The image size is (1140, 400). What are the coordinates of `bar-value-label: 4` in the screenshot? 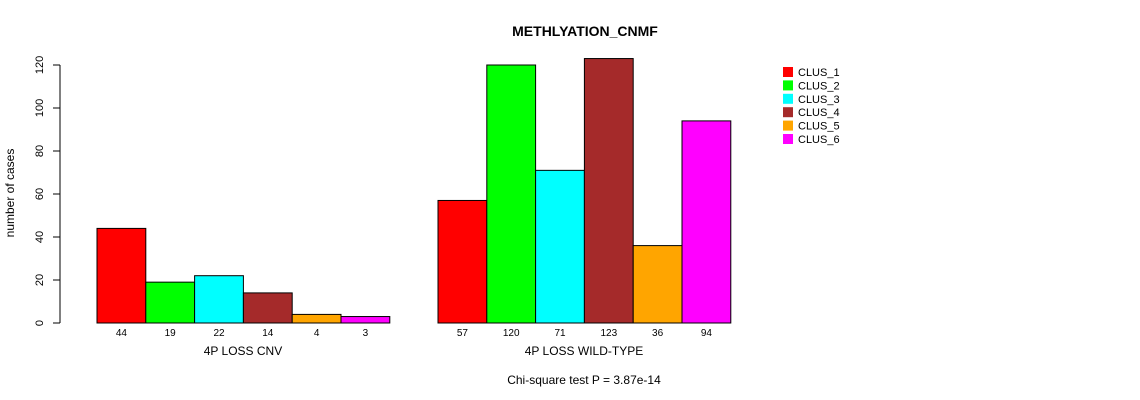 It's located at (317, 333).